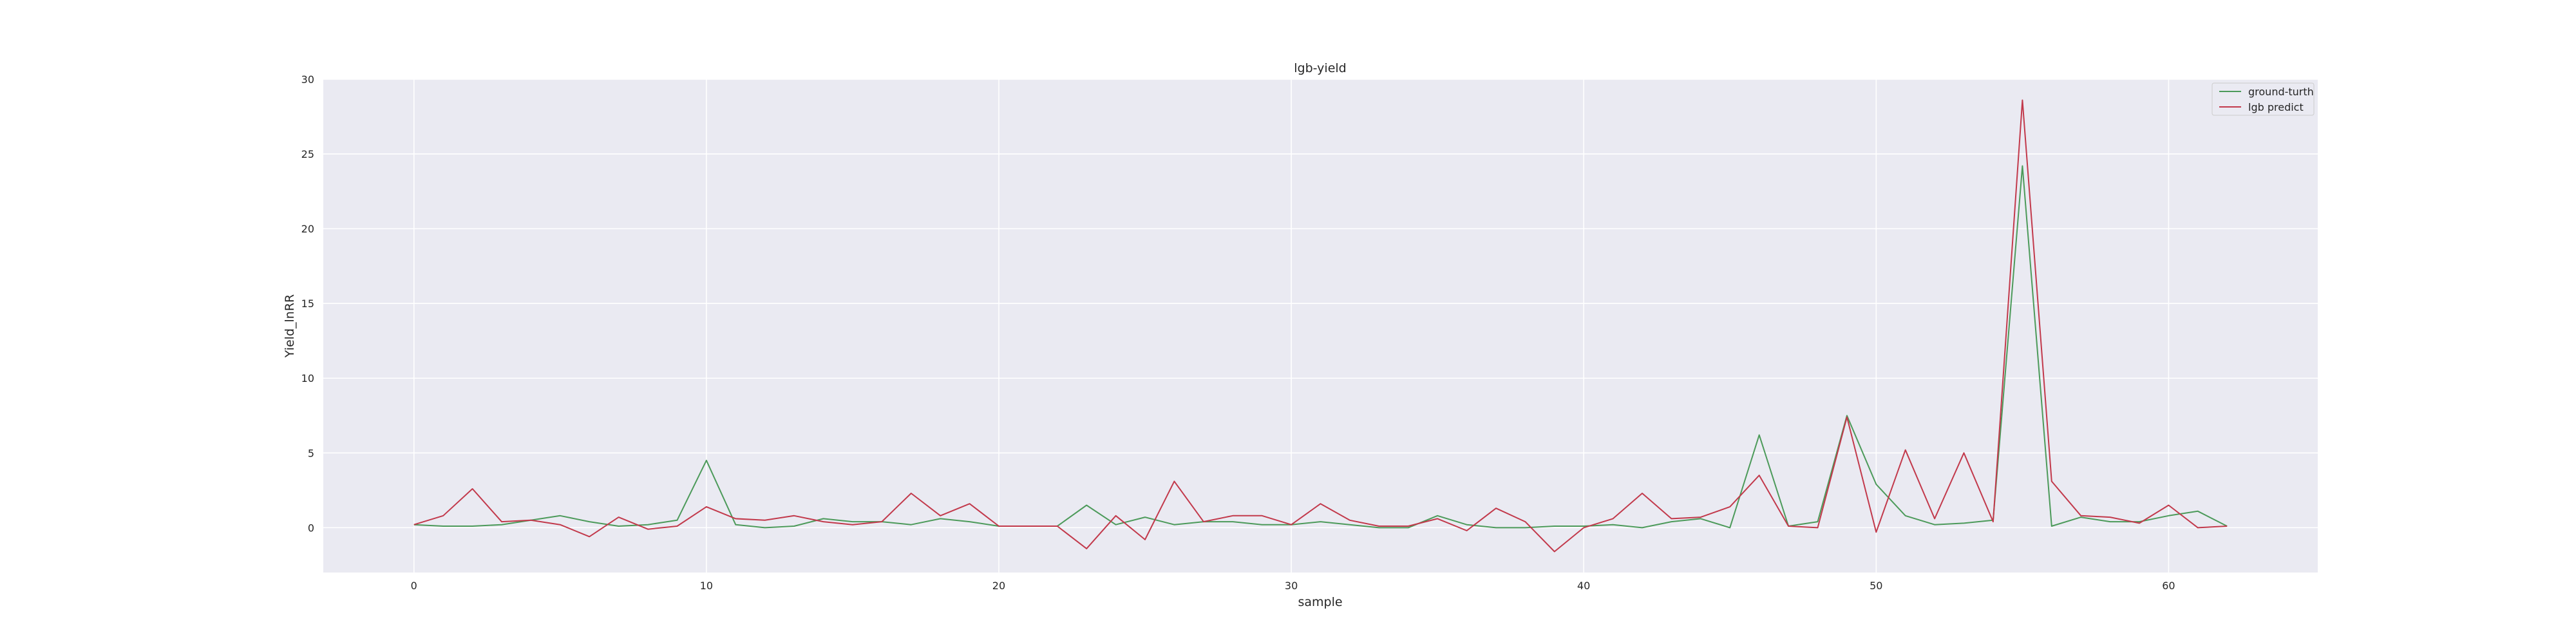  I want to click on x-tick-label: 30, so click(1291, 586).